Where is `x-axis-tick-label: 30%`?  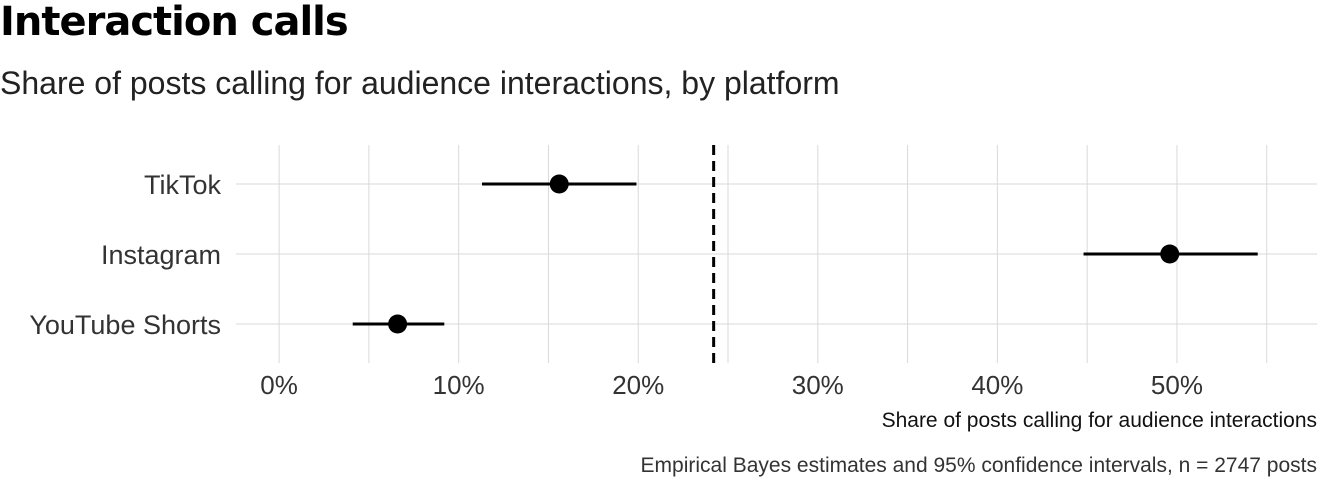 x-axis-tick-label: 30% is located at coordinates (818, 385).